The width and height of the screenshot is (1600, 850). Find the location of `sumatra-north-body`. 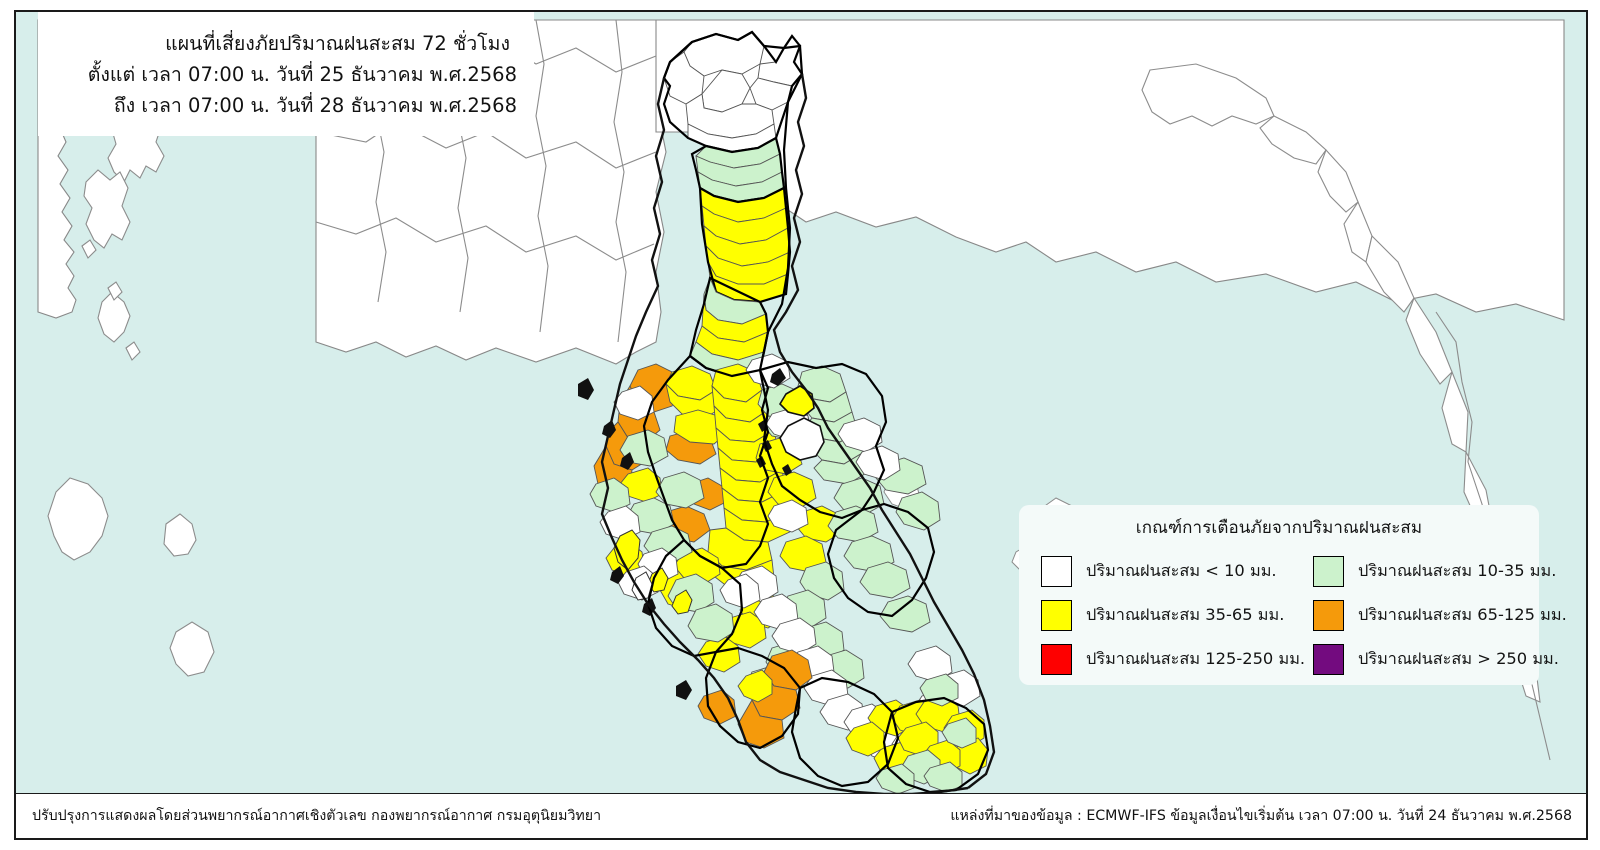

sumatra-north-body is located at coordinates (1208, 95).